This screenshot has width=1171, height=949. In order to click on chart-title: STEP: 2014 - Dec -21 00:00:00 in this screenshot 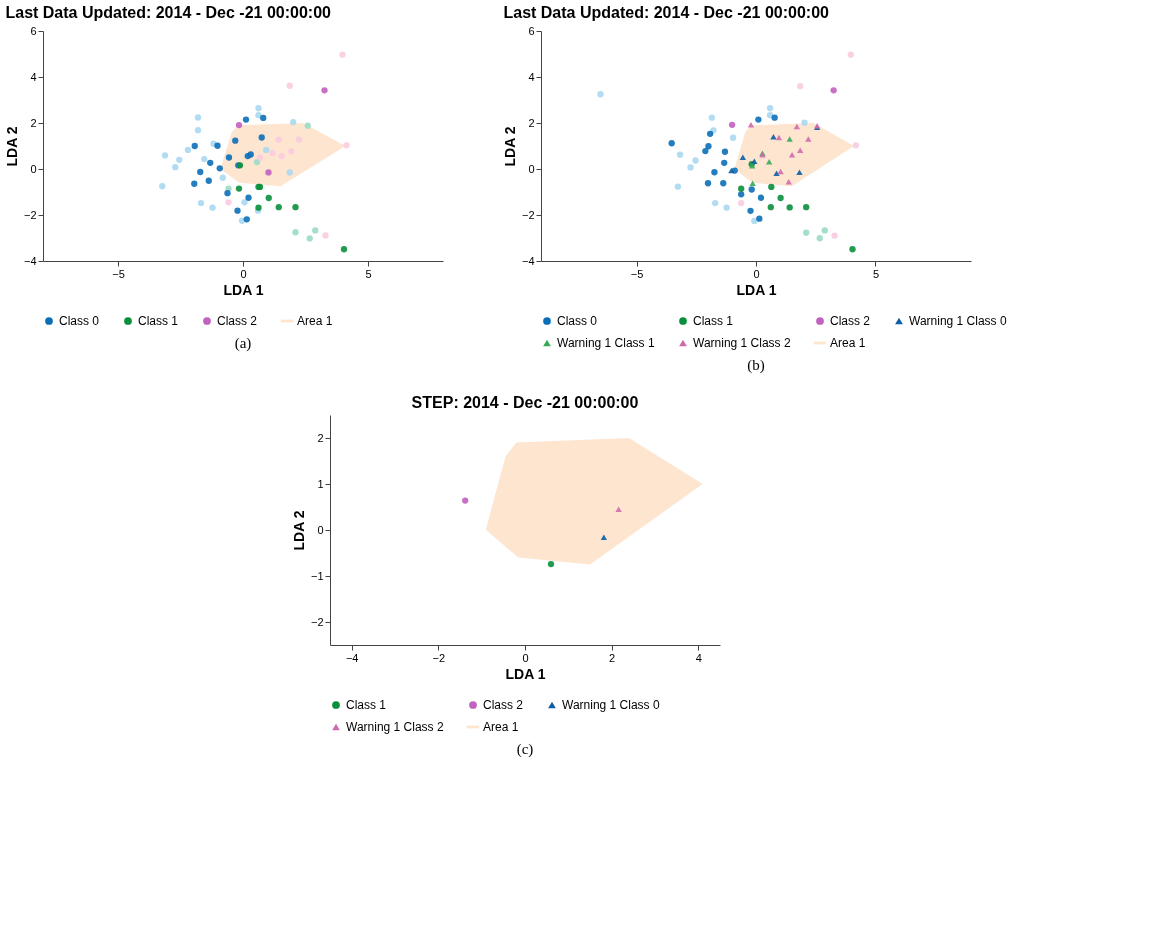, I will do `click(525, 402)`.